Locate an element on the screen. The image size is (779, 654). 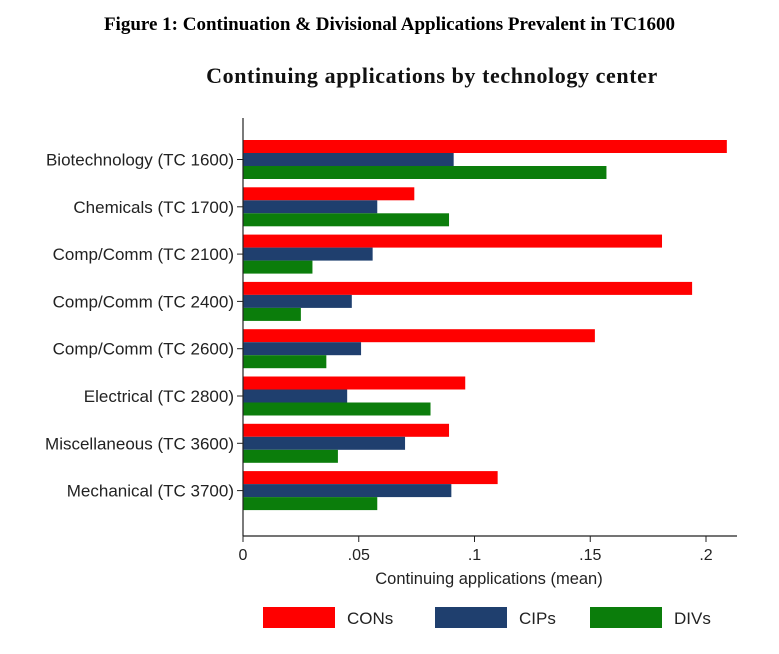
category-label: Miscellaneous (TC 3600) is located at coordinates (139, 443).